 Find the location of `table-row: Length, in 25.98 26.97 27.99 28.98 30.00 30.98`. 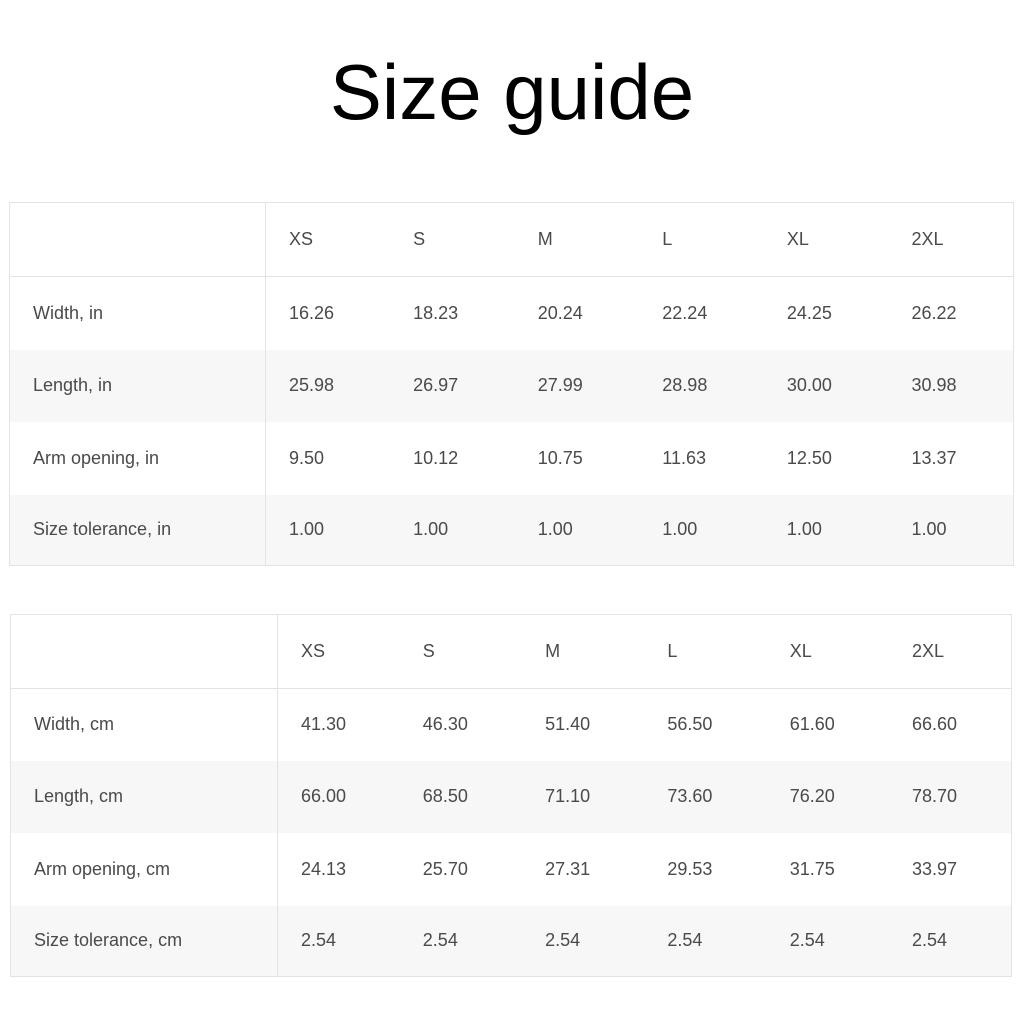

table-row: Length, in 25.98 26.97 27.99 28.98 30.00 30.98 is located at coordinates (511, 385).